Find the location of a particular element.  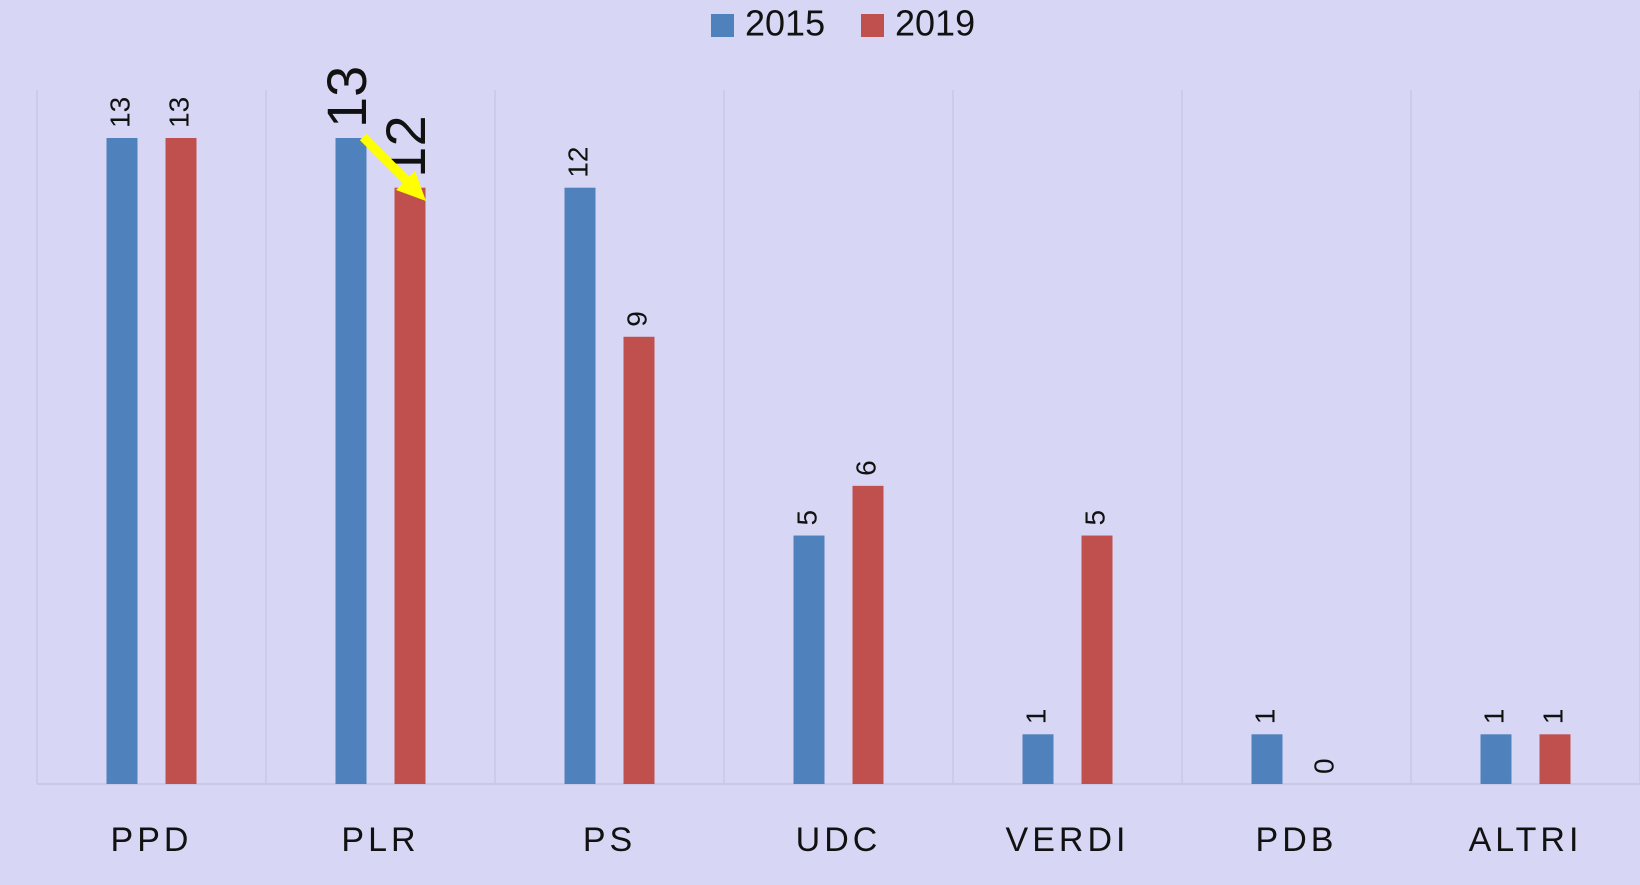

x-tick-label: PPD is located at coordinates (152, 840).